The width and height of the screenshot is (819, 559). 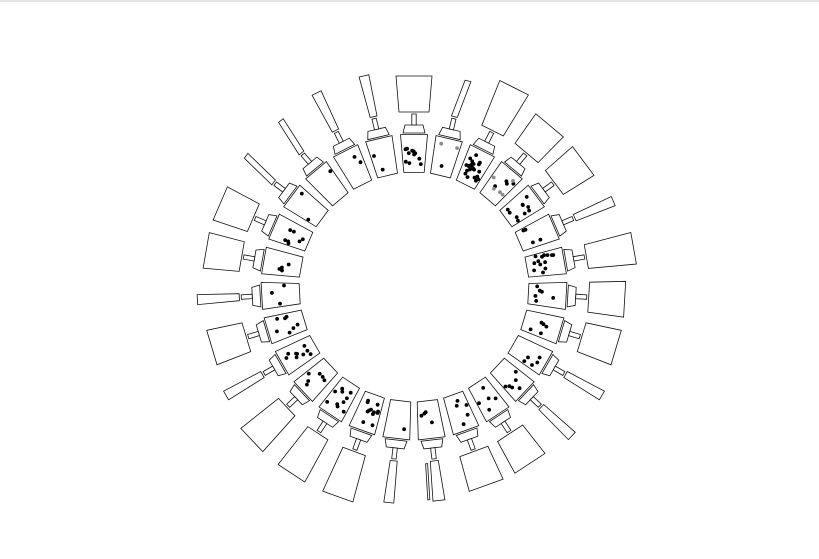 What do you see at coordinates (428, 482) in the screenshot?
I see `segment-arm-secondary` at bounding box center [428, 482].